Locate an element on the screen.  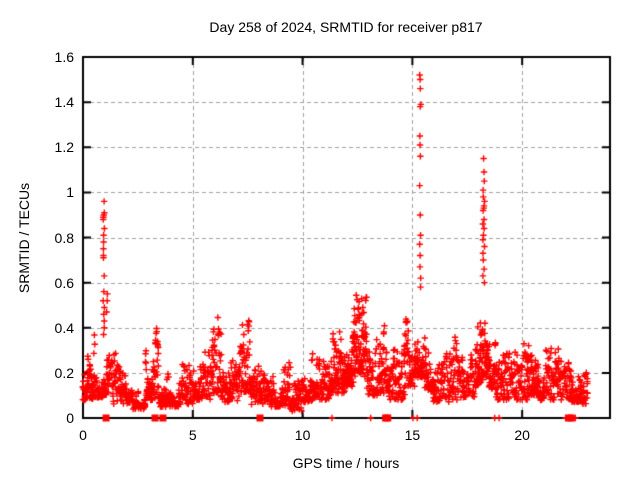
y-tick-label: 1.4 is located at coordinates (64, 102).